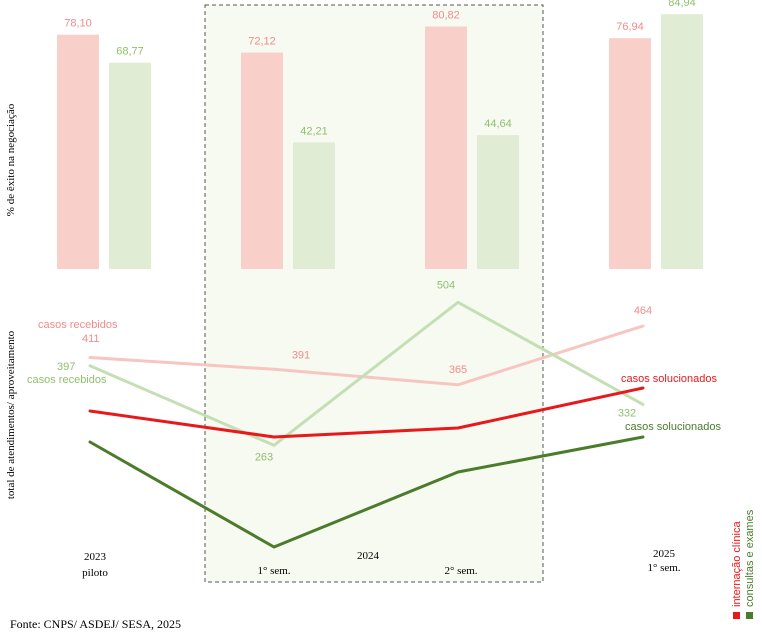 The width and height of the screenshot is (762, 640). What do you see at coordinates (366, 355) in the screenshot?
I see `line-recebidos-internacao` at bounding box center [366, 355].